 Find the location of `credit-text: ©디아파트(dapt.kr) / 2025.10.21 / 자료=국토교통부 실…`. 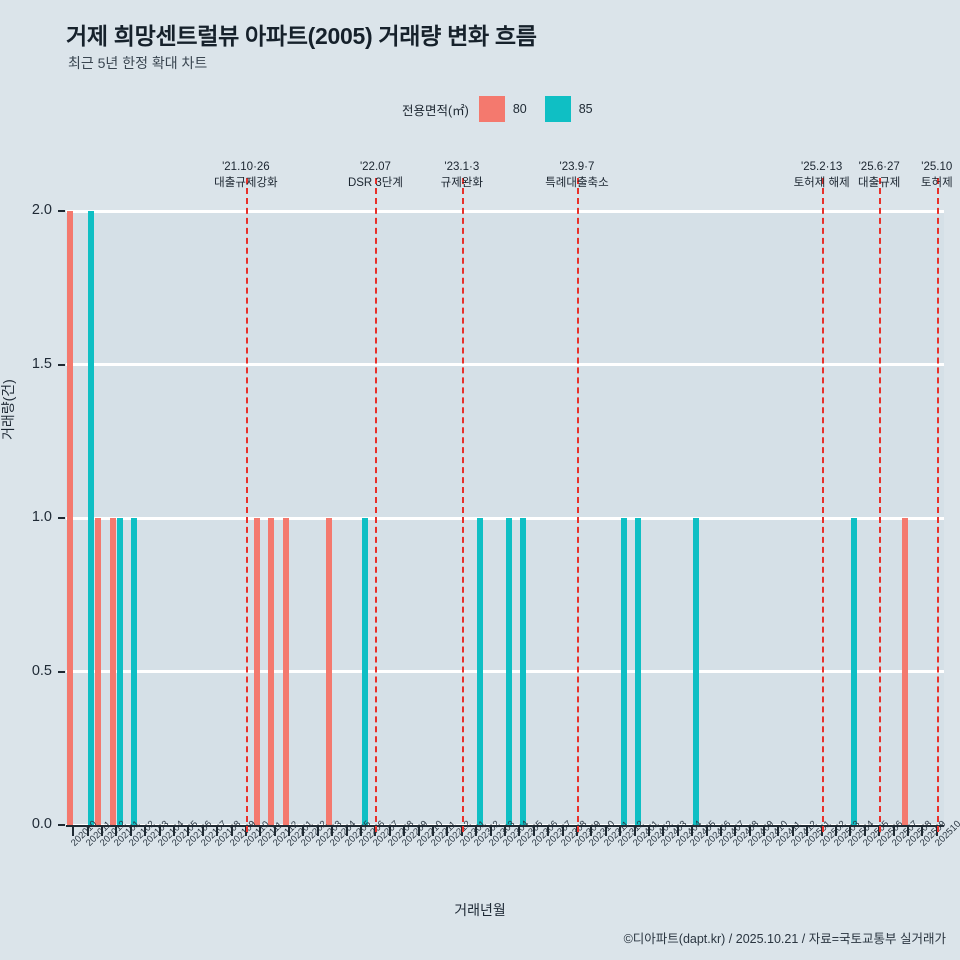

credit-text: ©디아파트(dapt.kr) / 2025.10.21 / 자료=국토교통부 실… is located at coordinates (784, 939).